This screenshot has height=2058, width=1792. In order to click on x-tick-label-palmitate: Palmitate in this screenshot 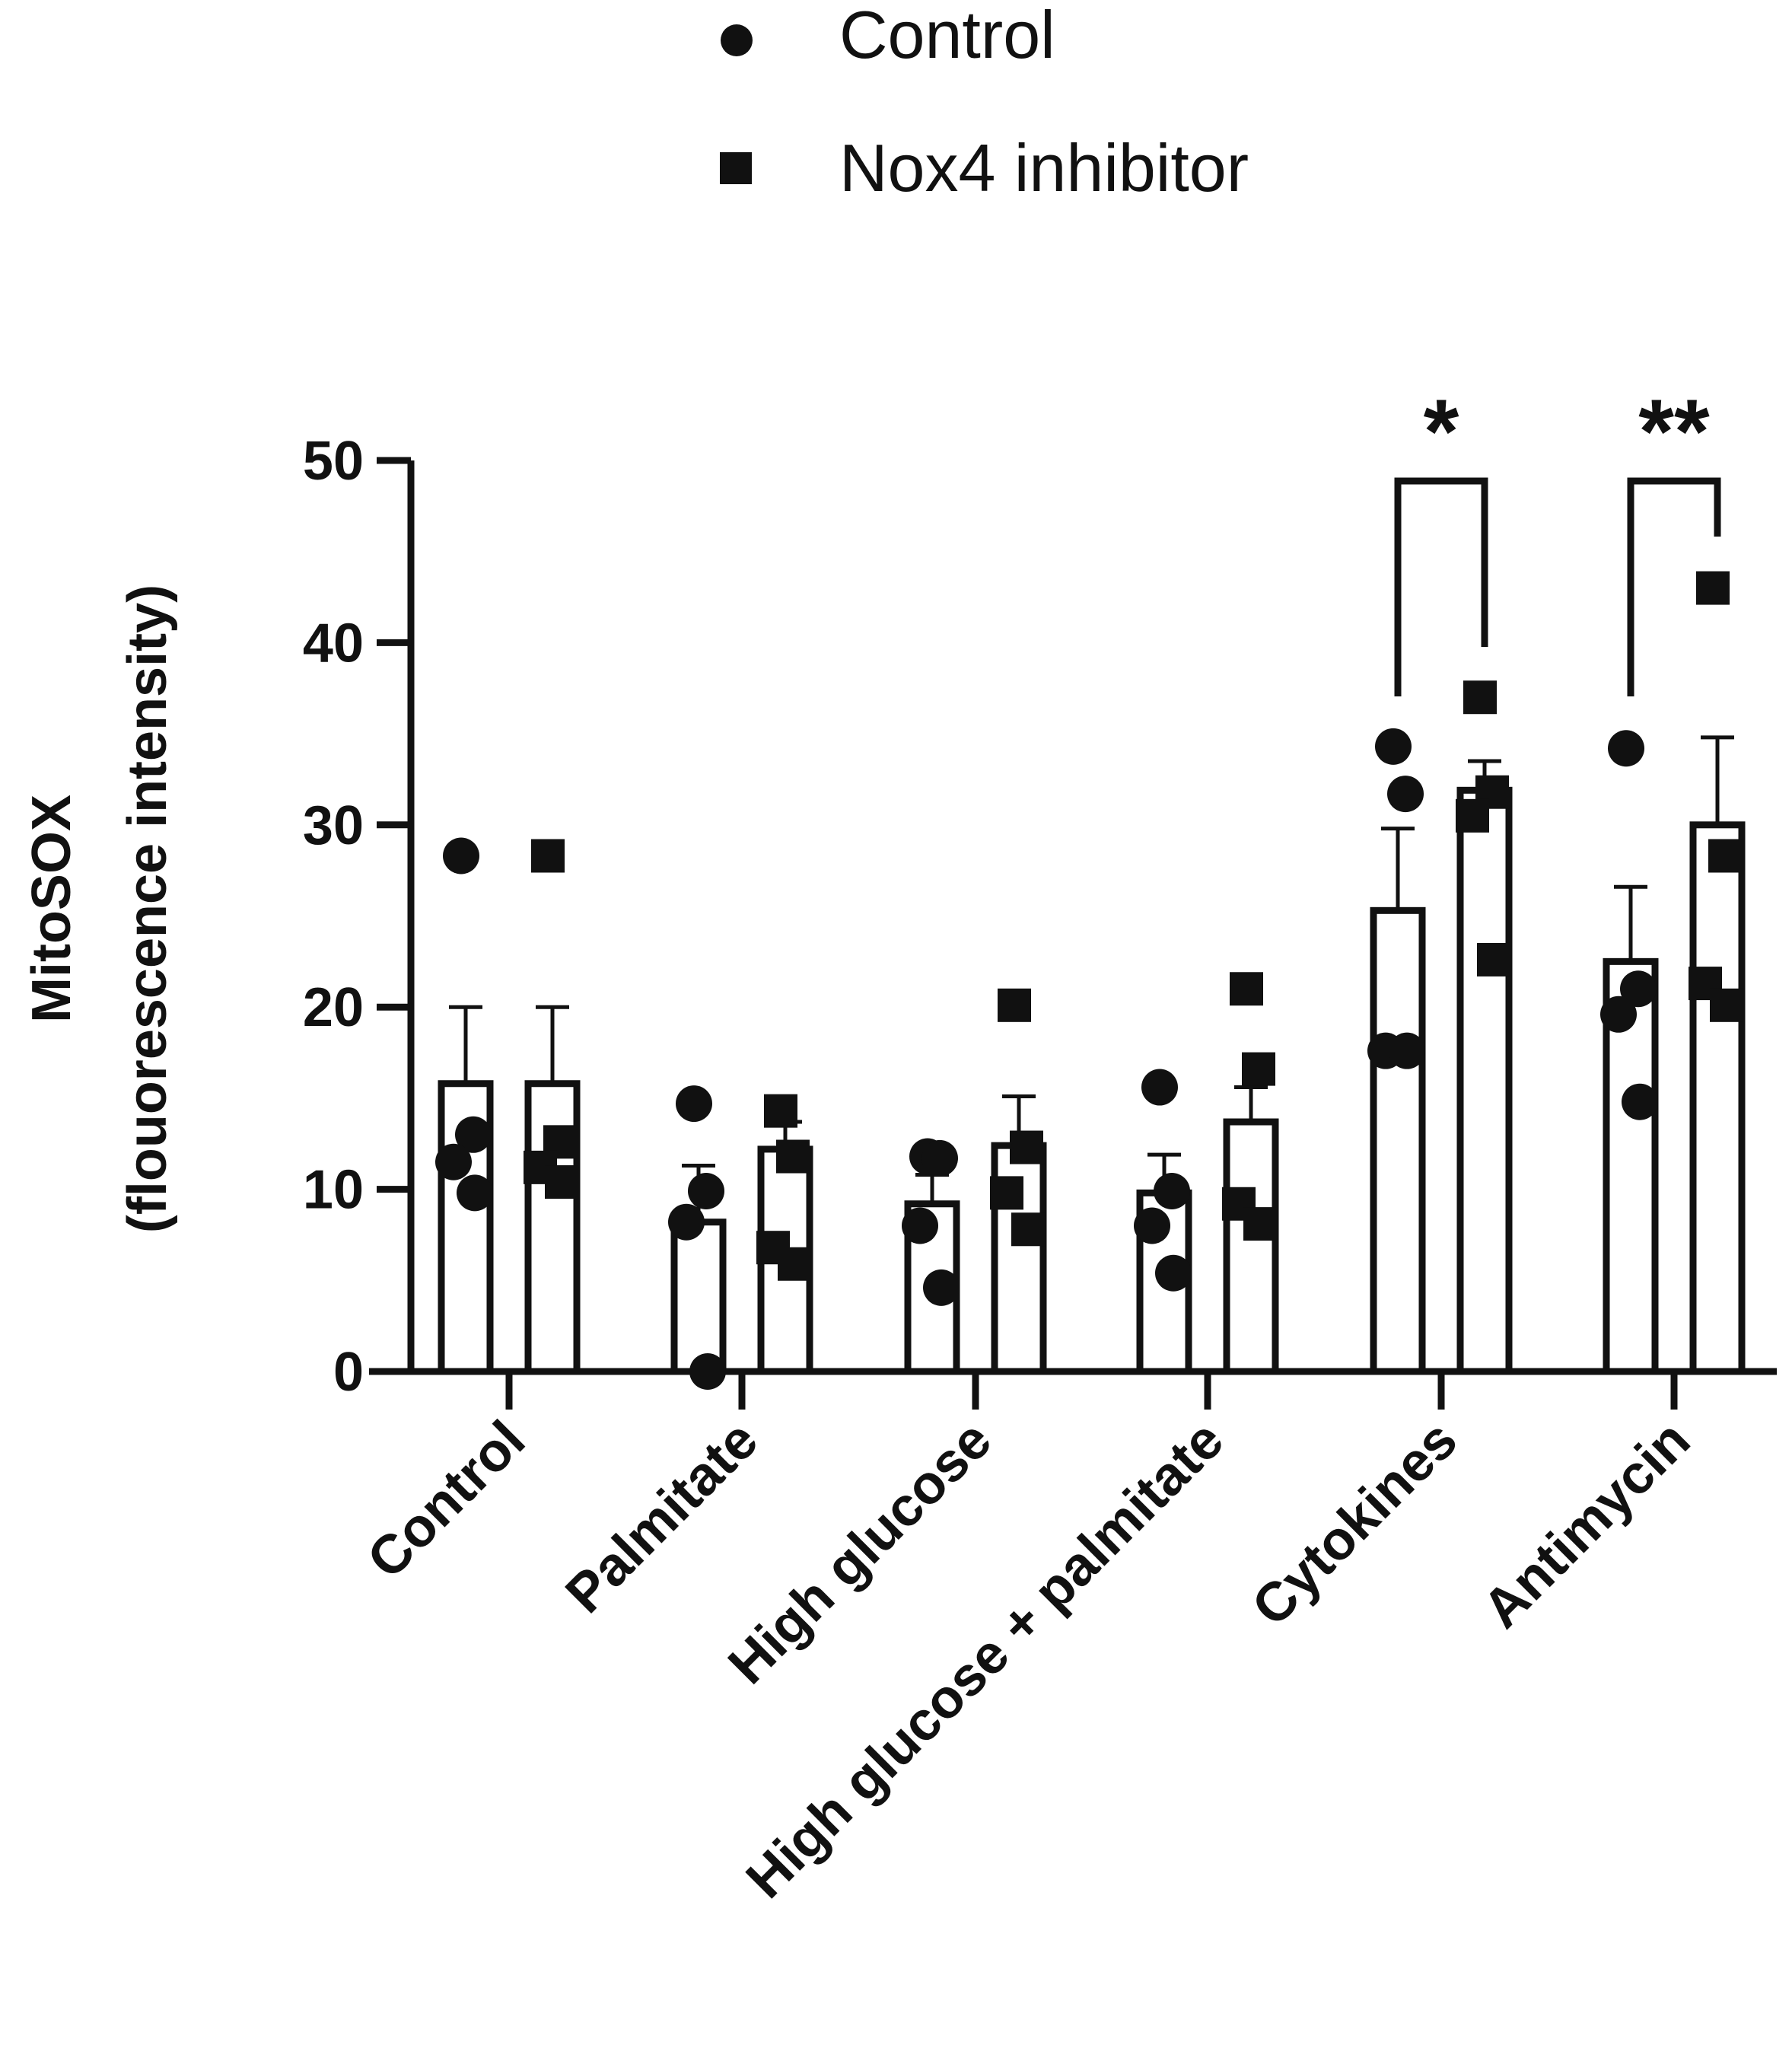, I will do `click(661, 1517)`.